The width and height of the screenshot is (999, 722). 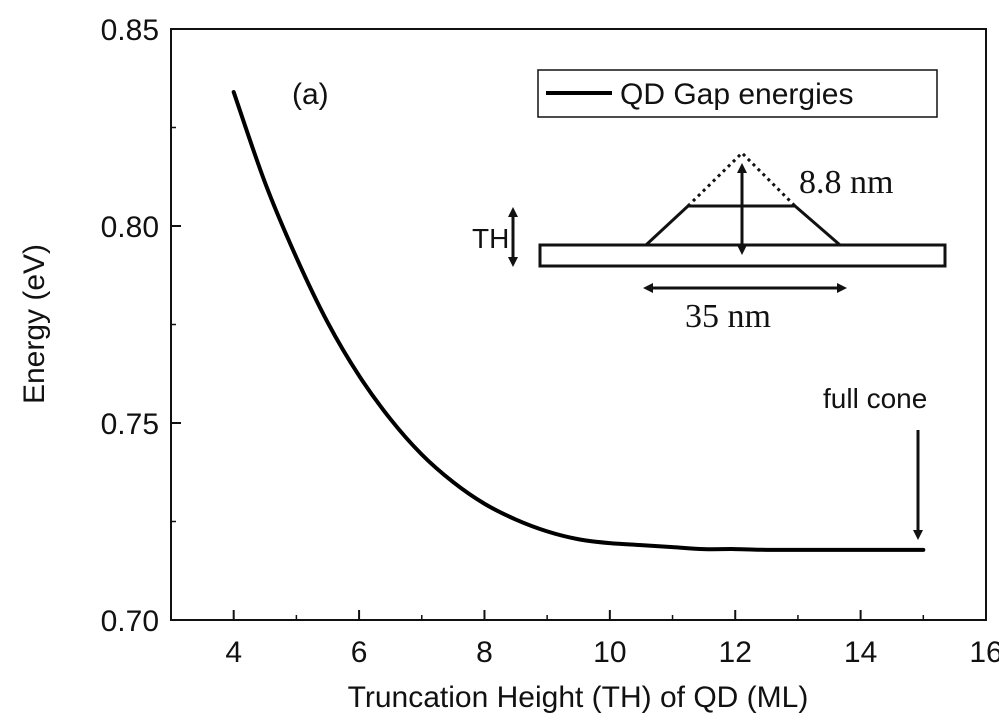 What do you see at coordinates (310, 94) in the screenshot?
I see `panel-label: (a)` at bounding box center [310, 94].